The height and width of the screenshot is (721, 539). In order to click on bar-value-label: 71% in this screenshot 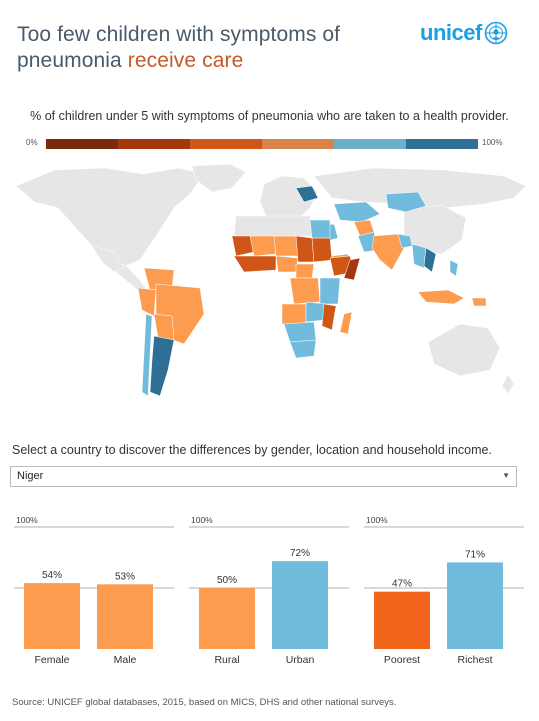, I will do `click(475, 554)`.